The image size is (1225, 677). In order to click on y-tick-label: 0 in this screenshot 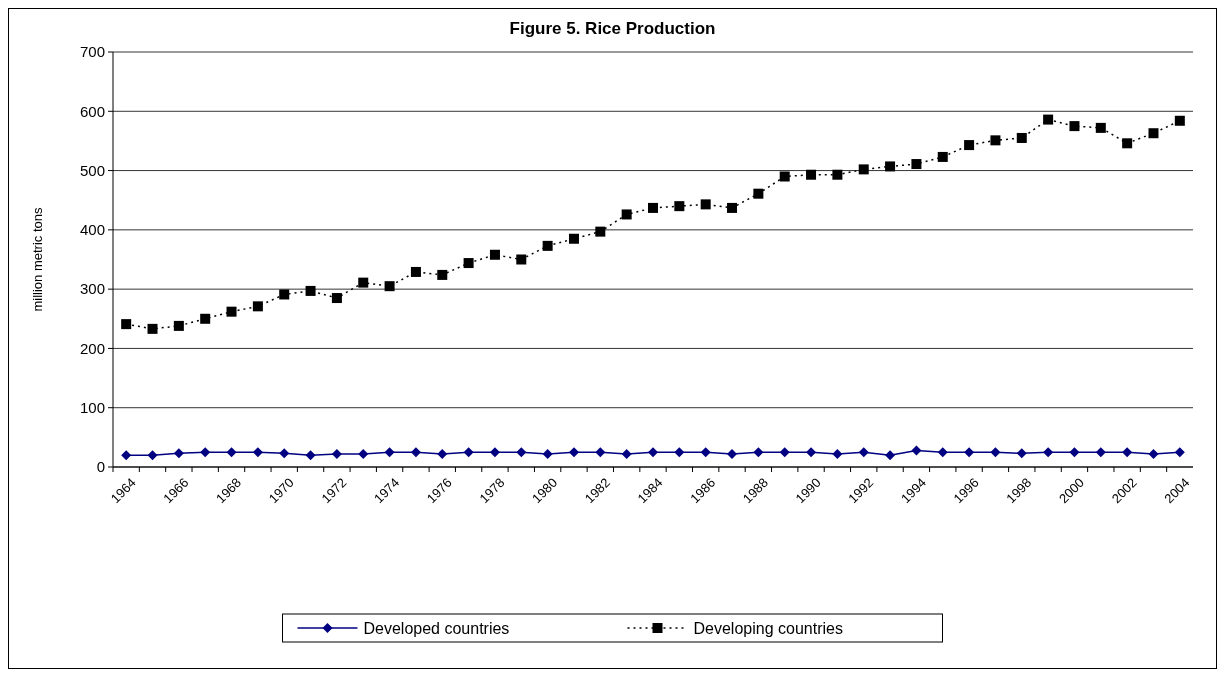, I will do `click(100, 467)`.